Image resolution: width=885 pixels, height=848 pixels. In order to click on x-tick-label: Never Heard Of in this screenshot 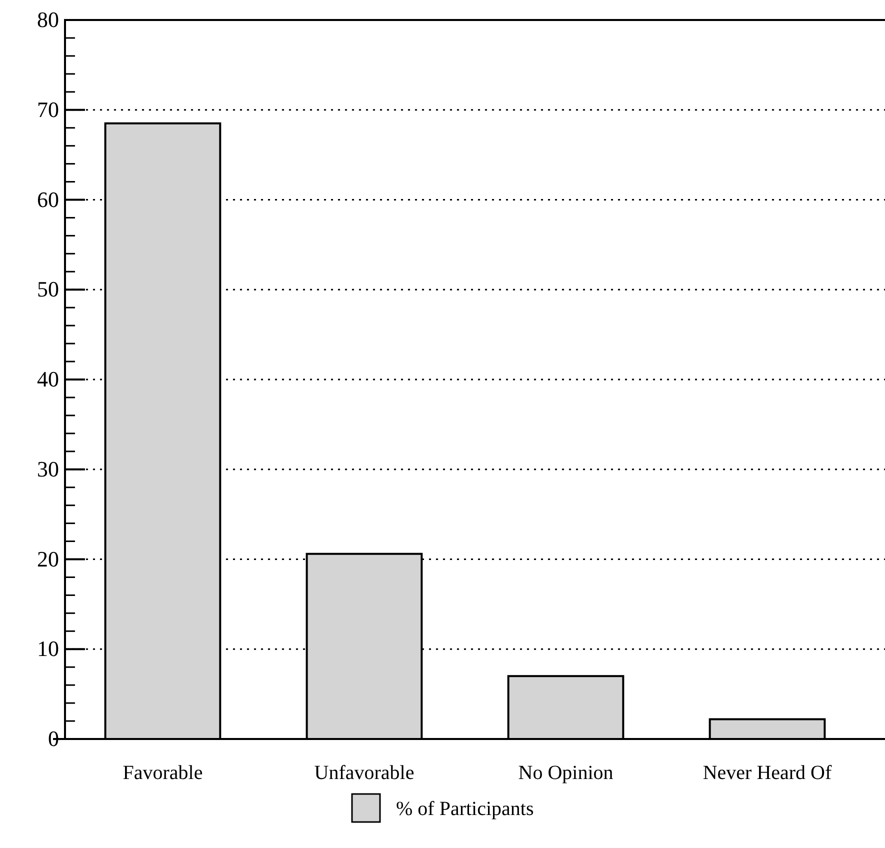, I will do `click(767, 773)`.